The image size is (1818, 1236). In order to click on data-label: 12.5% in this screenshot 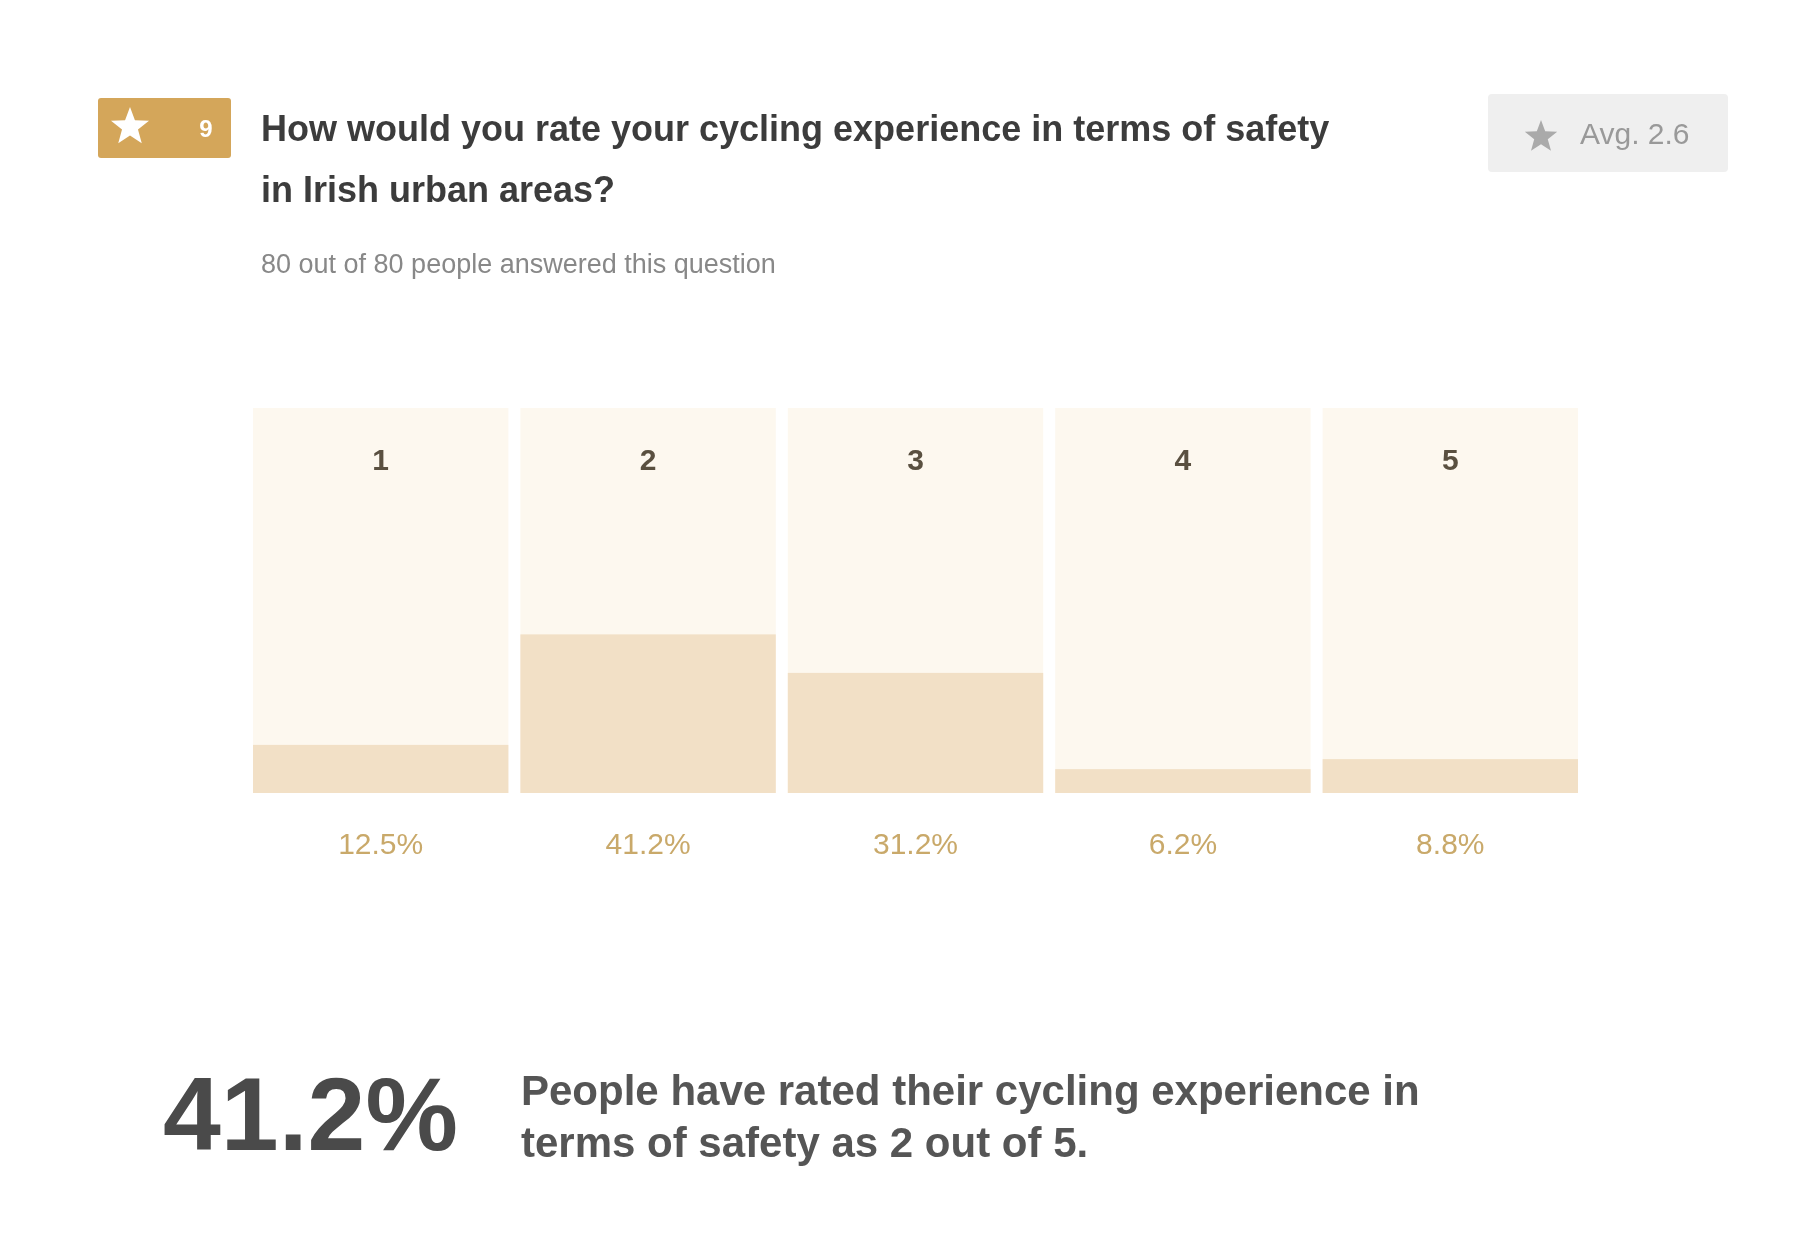, I will do `click(381, 843)`.